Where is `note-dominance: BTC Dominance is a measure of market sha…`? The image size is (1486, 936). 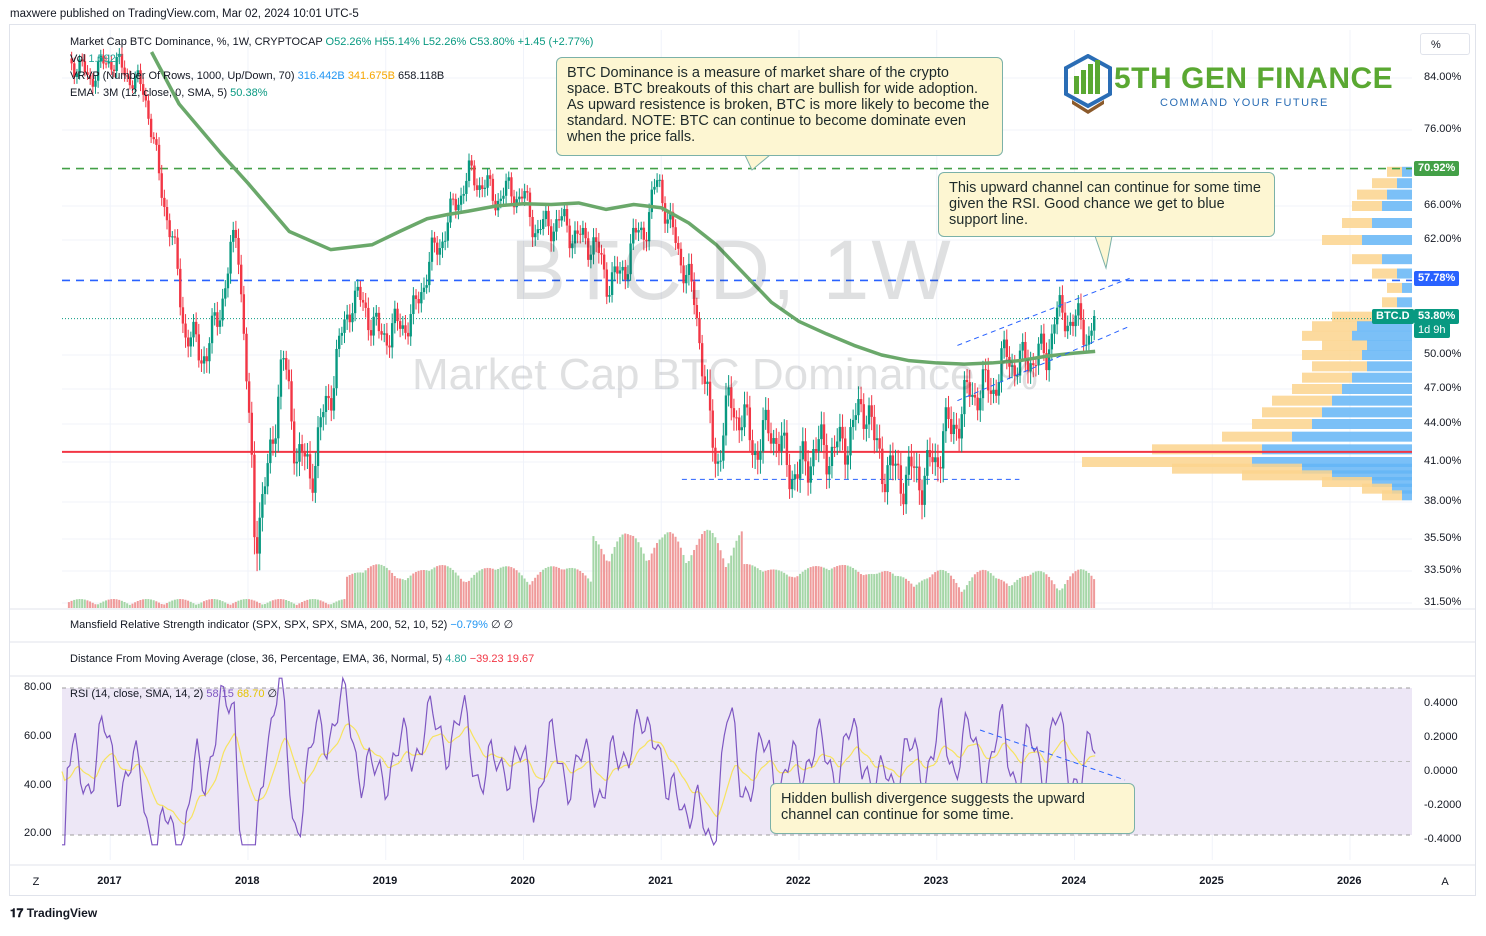 note-dominance: BTC Dominance is a measure of market sha… is located at coordinates (779, 106).